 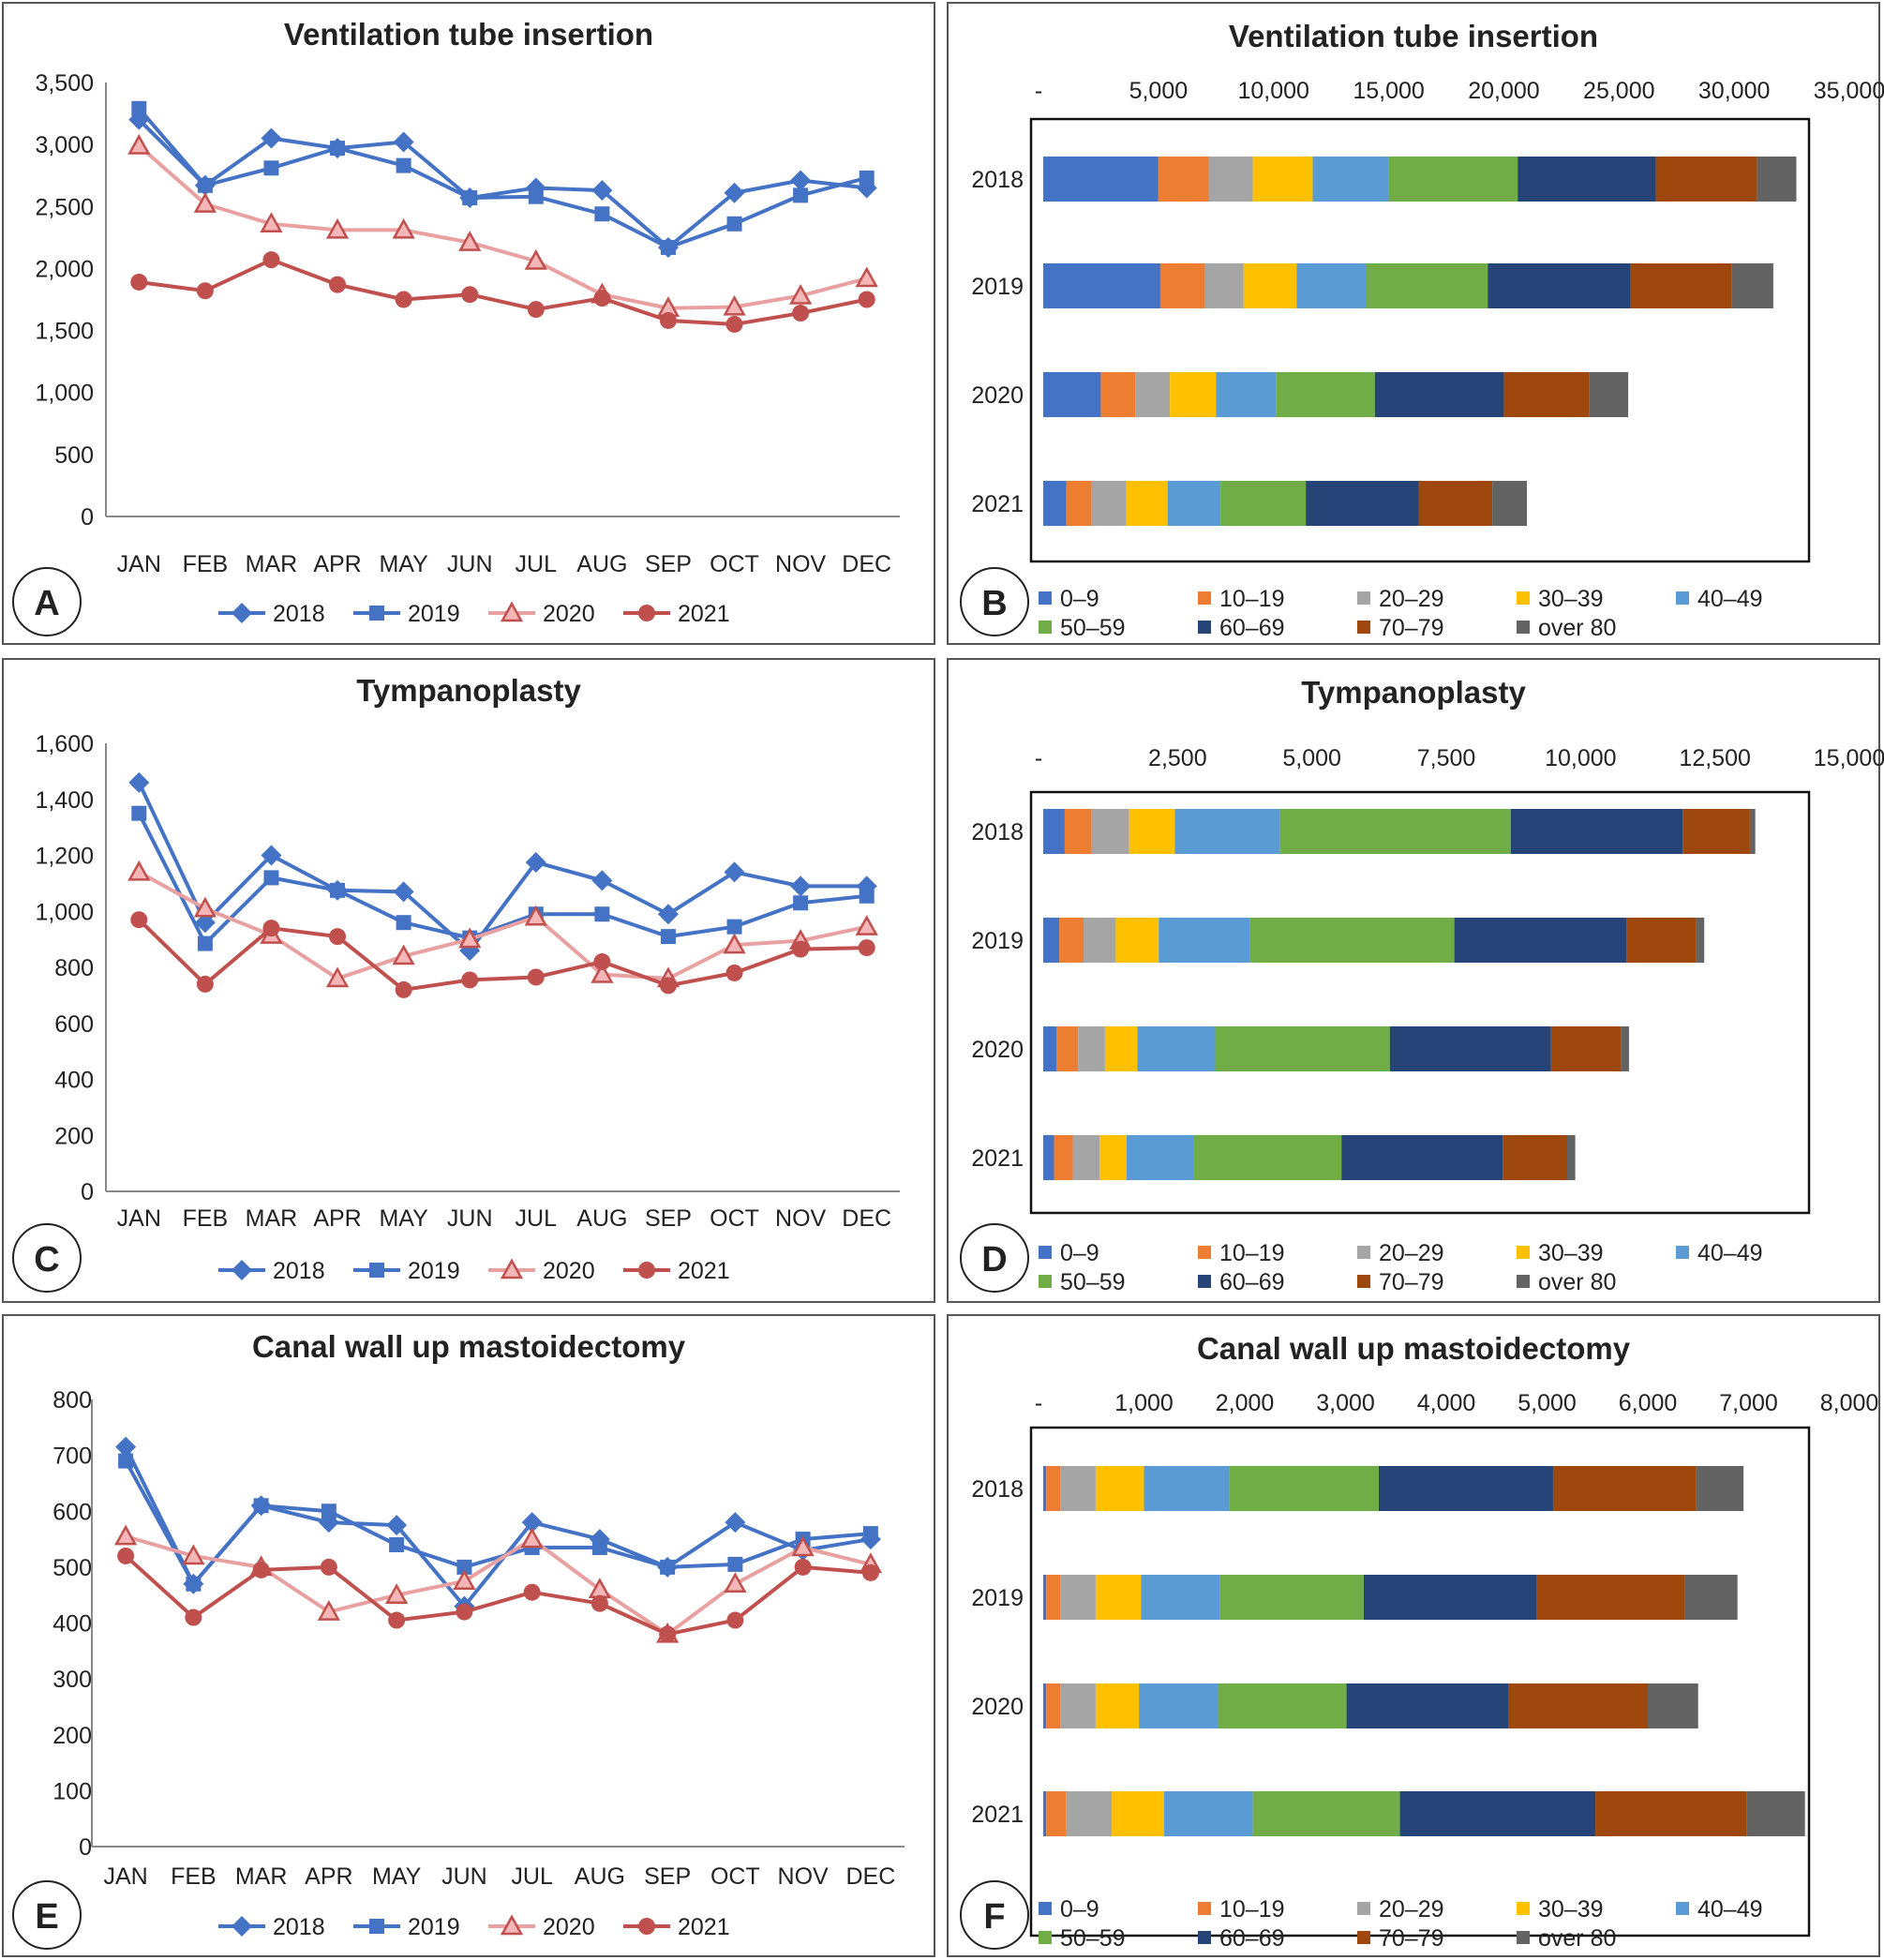 I want to click on legend-label: over 80, so click(x=1577, y=1939).